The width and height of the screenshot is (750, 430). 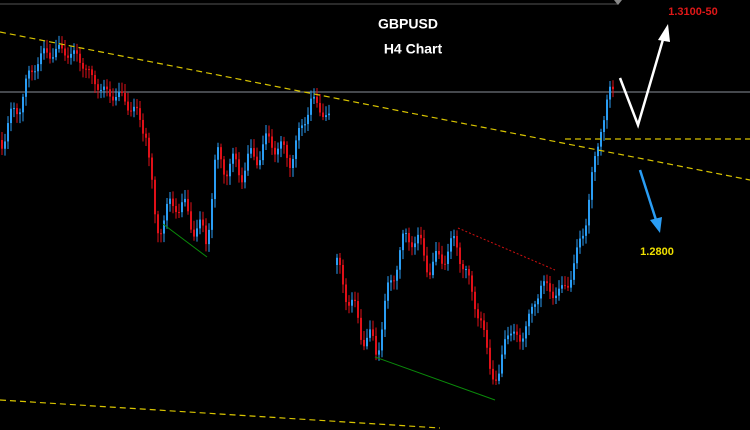 I want to click on target-down: 1.2800, so click(x=657, y=252).